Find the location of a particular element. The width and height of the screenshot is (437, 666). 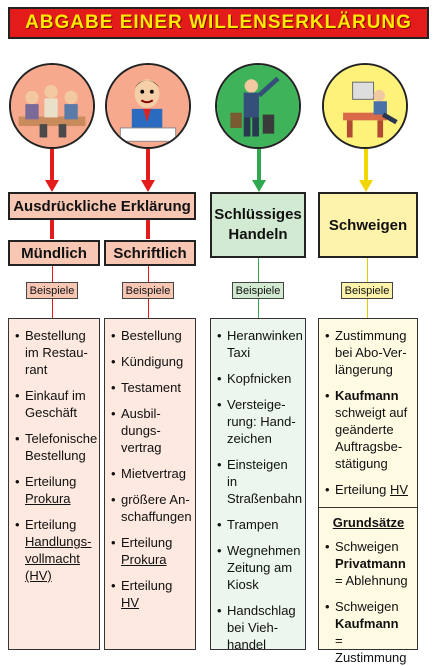

connector-muendlich is located at coordinates (52, 229).